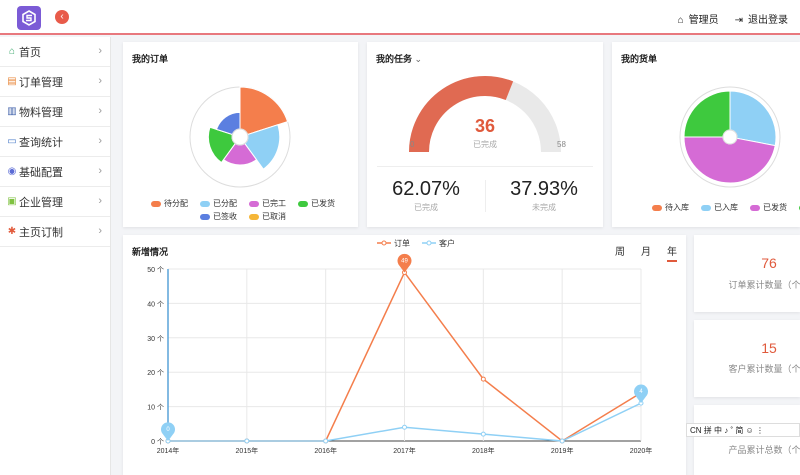  Describe the element at coordinates (243, 210) in the screenshot. I see `orders-legend: 待分配 已分配 已完工 已发货 已签收 已取消` at that location.